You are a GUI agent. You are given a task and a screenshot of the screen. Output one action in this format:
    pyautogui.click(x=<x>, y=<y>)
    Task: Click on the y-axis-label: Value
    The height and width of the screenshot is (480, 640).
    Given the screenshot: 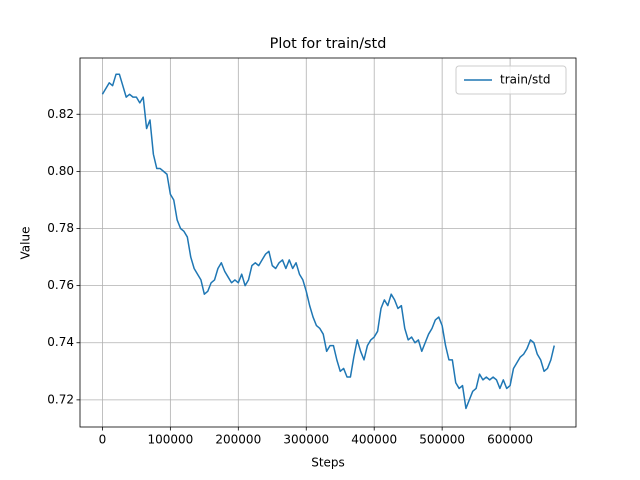 What is the action you would take?
    pyautogui.click(x=26, y=243)
    